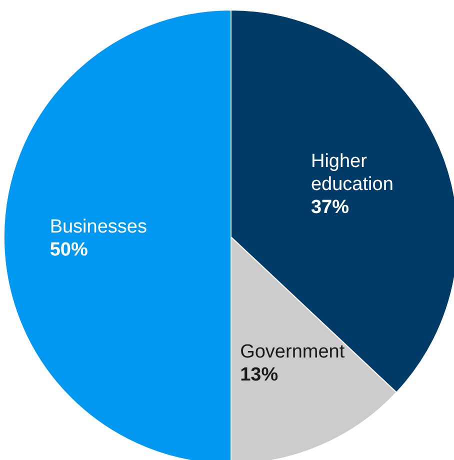  What do you see at coordinates (293, 352) in the screenshot?
I see `slice-label: Government` at bounding box center [293, 352].